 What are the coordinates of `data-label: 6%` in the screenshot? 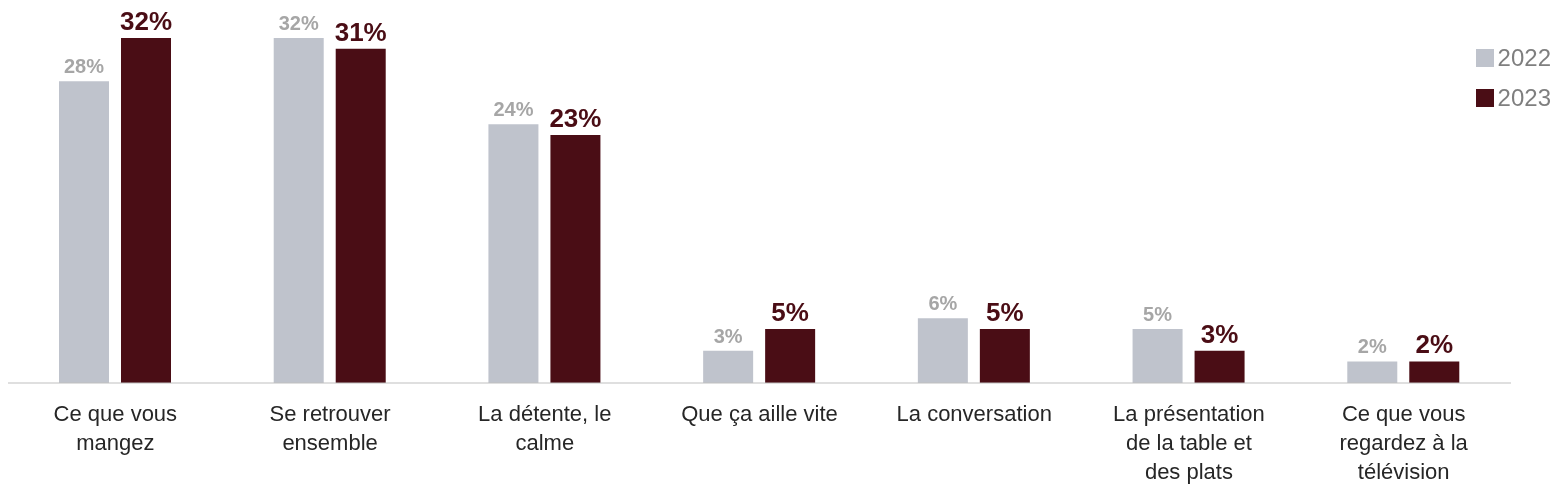 It's located at (943, 303).